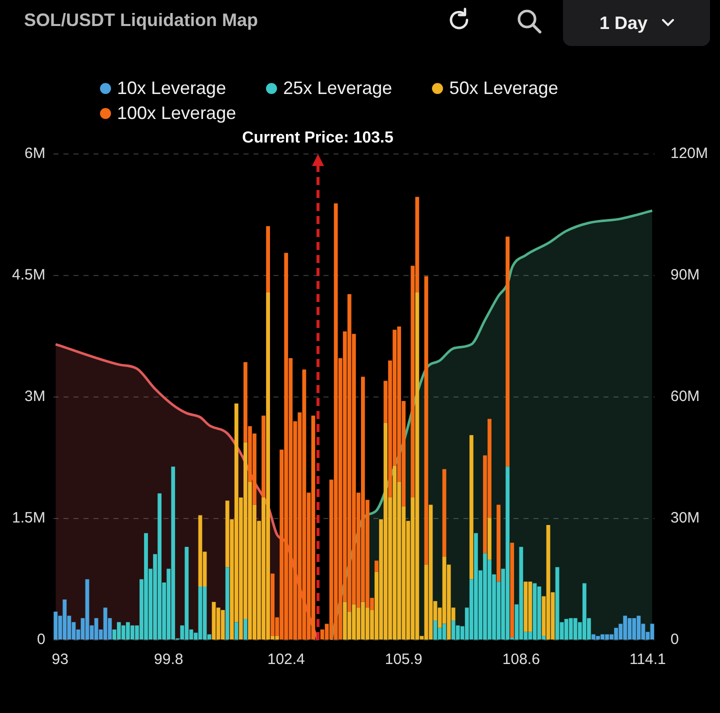 This screenshot has height=713, width=720. What do you see at coordinates (169, 659) in the screenshot?
I see `x-tick-label: 99.8` at bounding box center [169, 659].